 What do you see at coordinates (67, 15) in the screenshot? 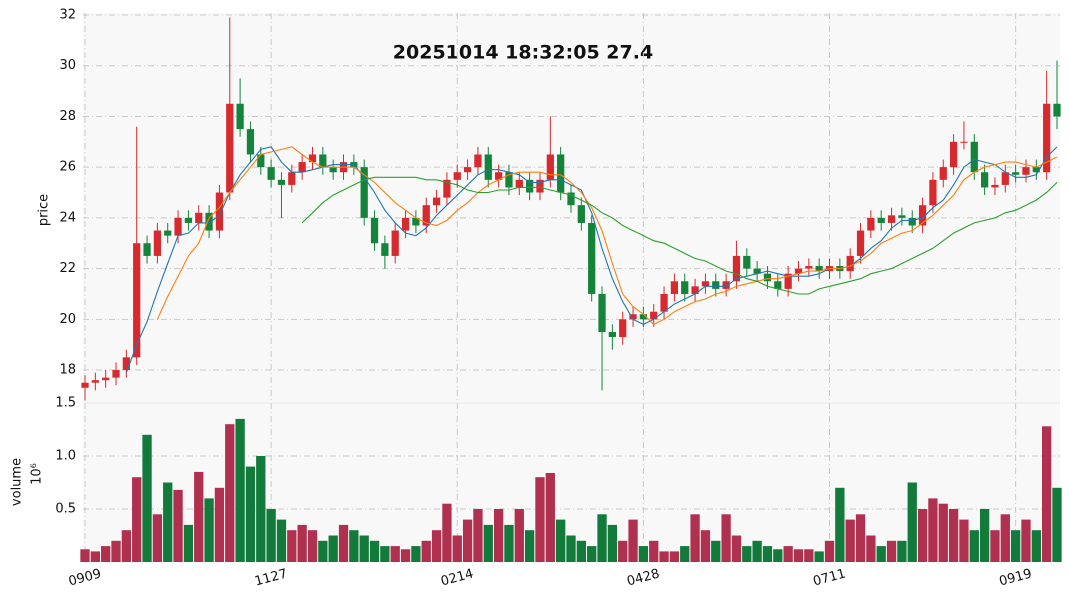
I see `y-tick-label: 32` at bounding box center [67, 15].